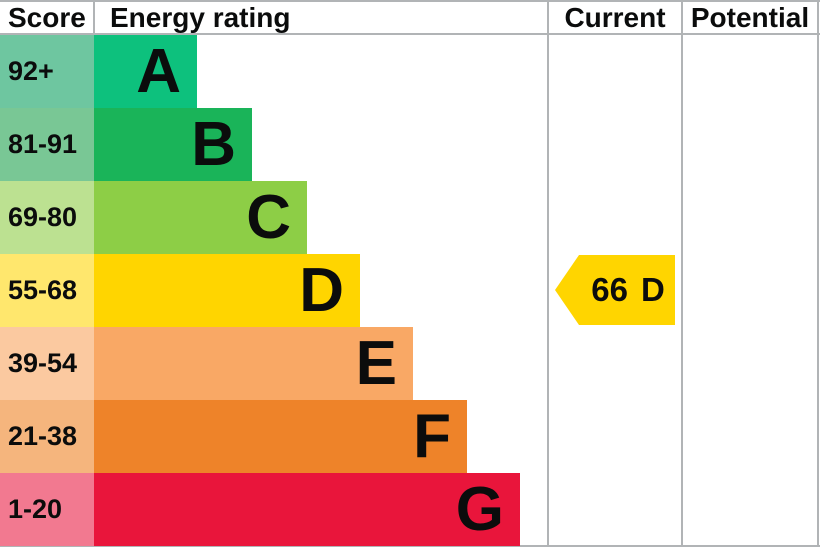 The width and height of the screenshot is (820, 547). Describe the element at coordinates (652, 289) in the screenshot. I see `current-rating-letter: D` at that location.